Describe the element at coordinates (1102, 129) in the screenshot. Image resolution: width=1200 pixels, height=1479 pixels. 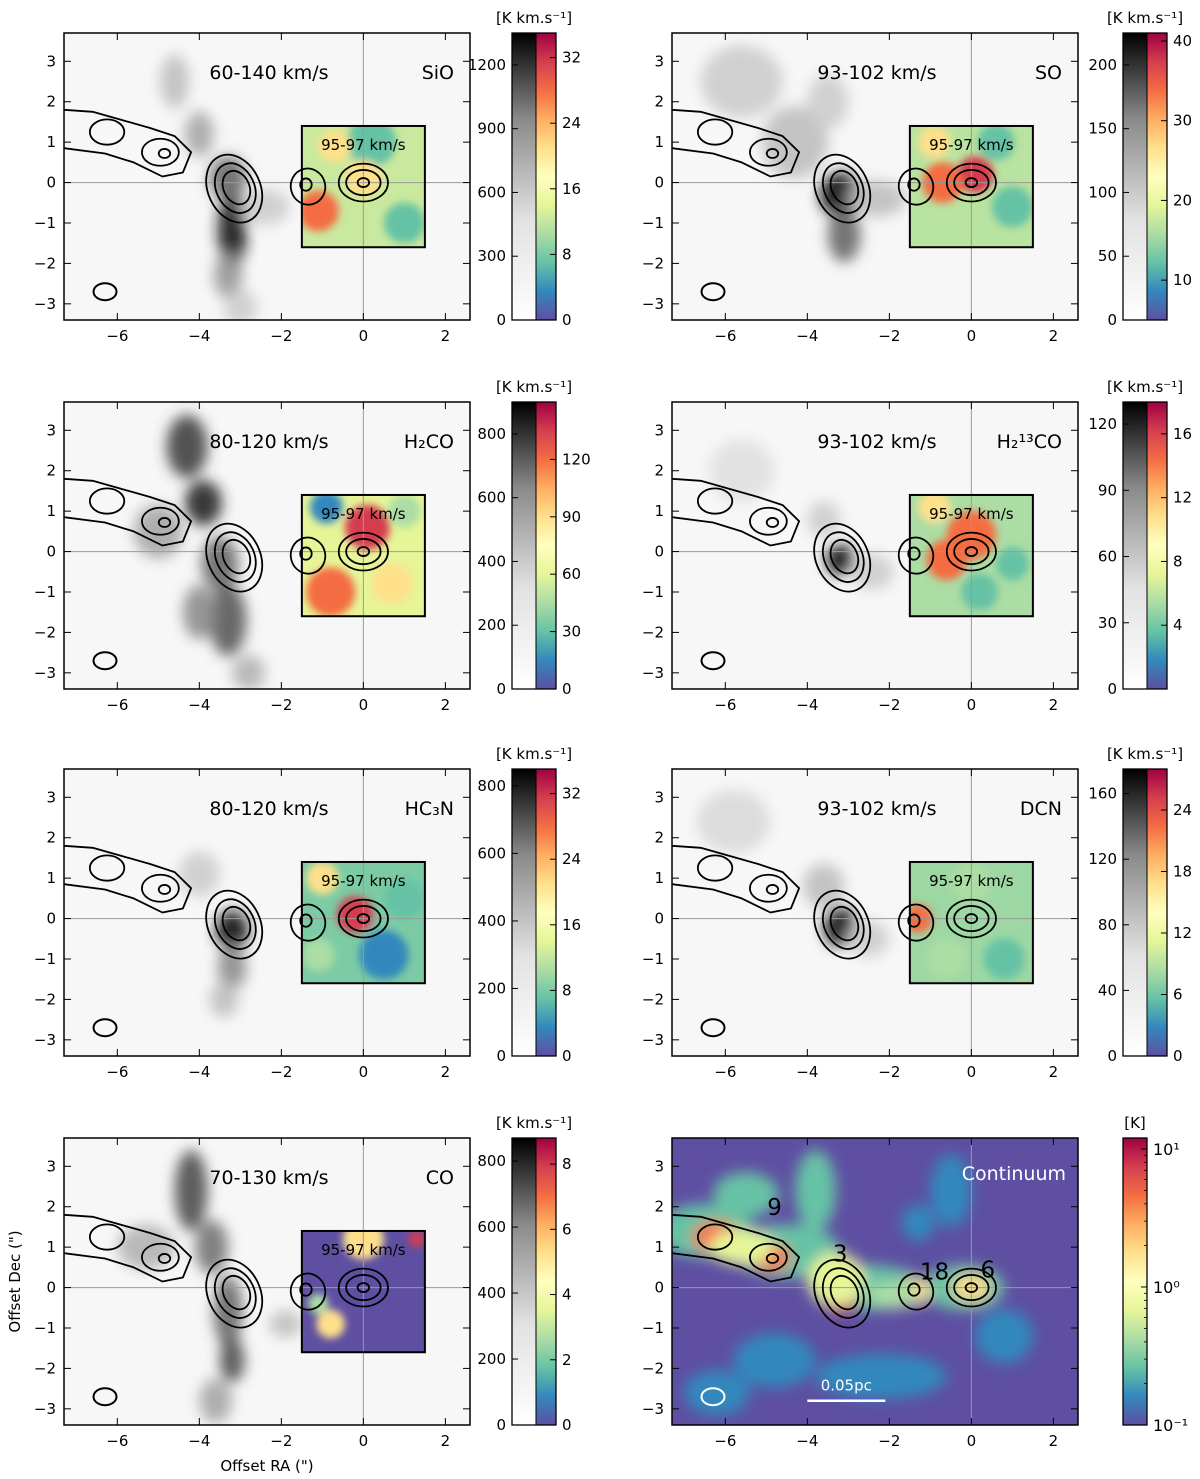
I see `gray-cbar-tick-label: 150` at that location.